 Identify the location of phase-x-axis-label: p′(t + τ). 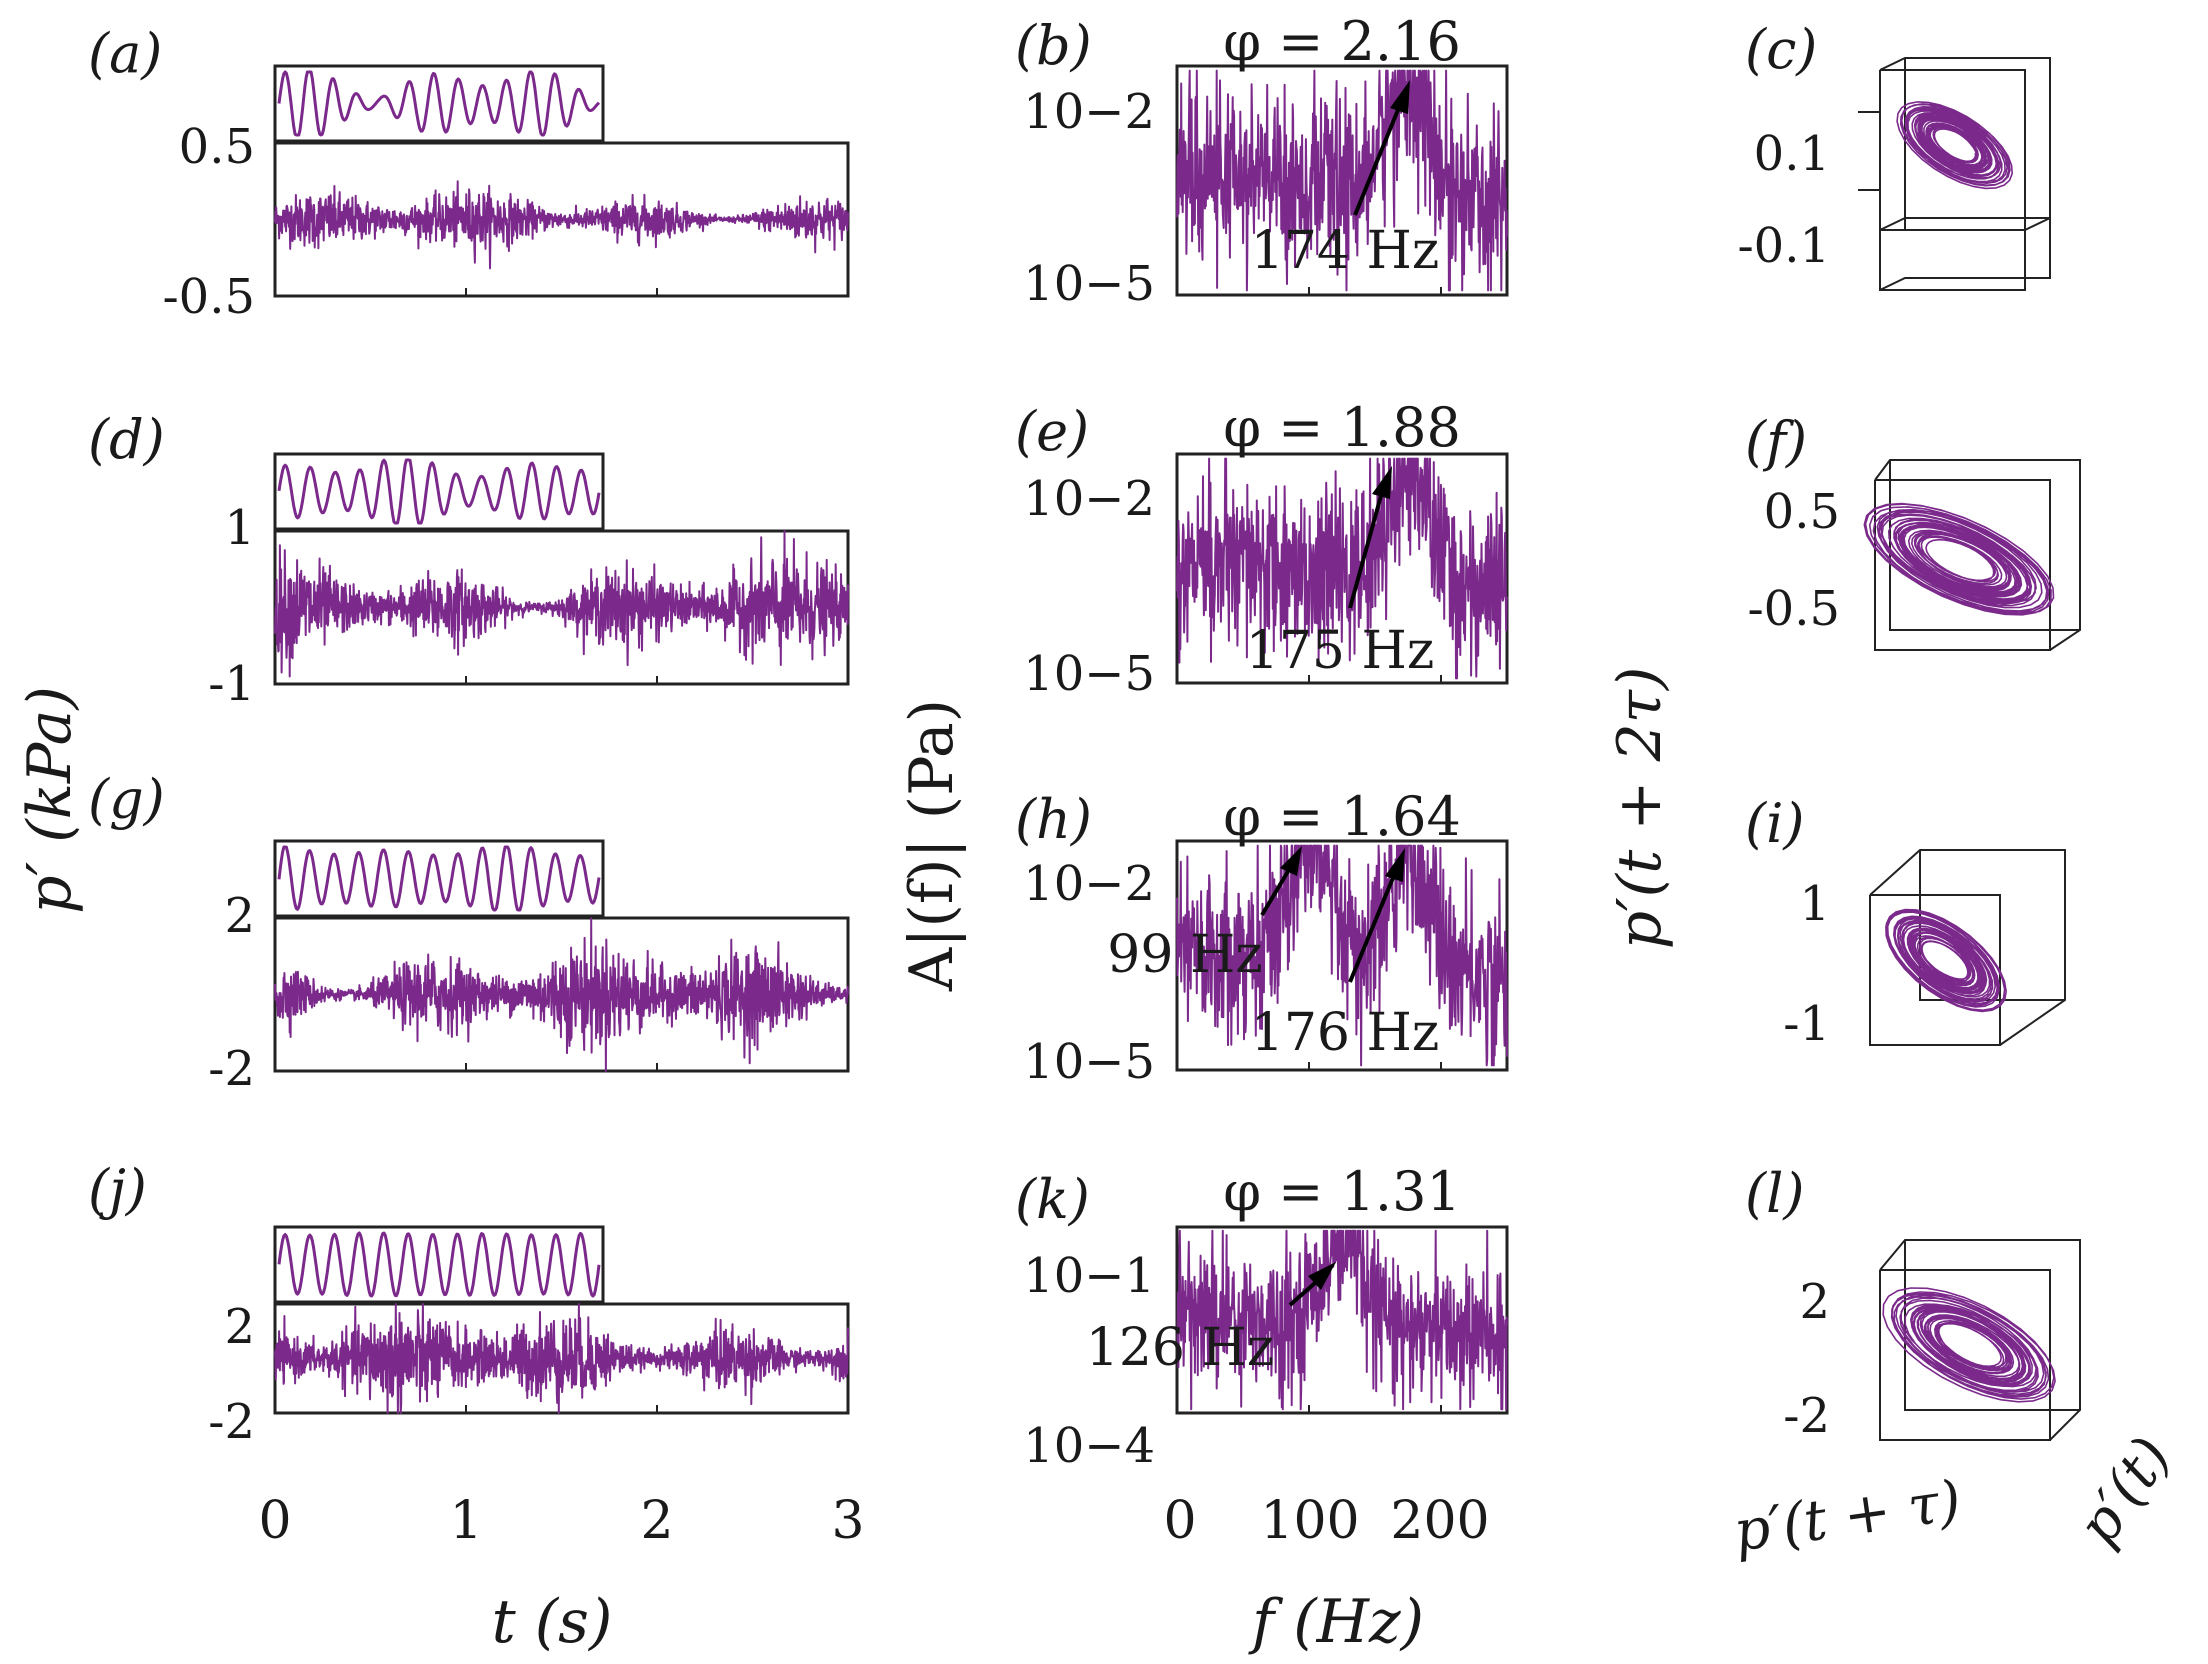
(1847, 1517).